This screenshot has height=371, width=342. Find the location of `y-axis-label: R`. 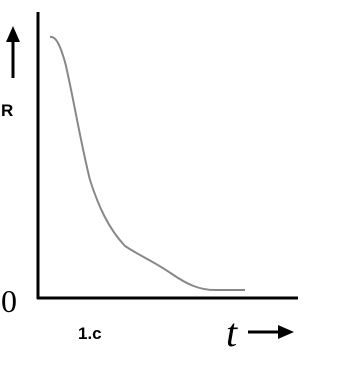

y-axis-label: R is located at coordinates (7, 110).